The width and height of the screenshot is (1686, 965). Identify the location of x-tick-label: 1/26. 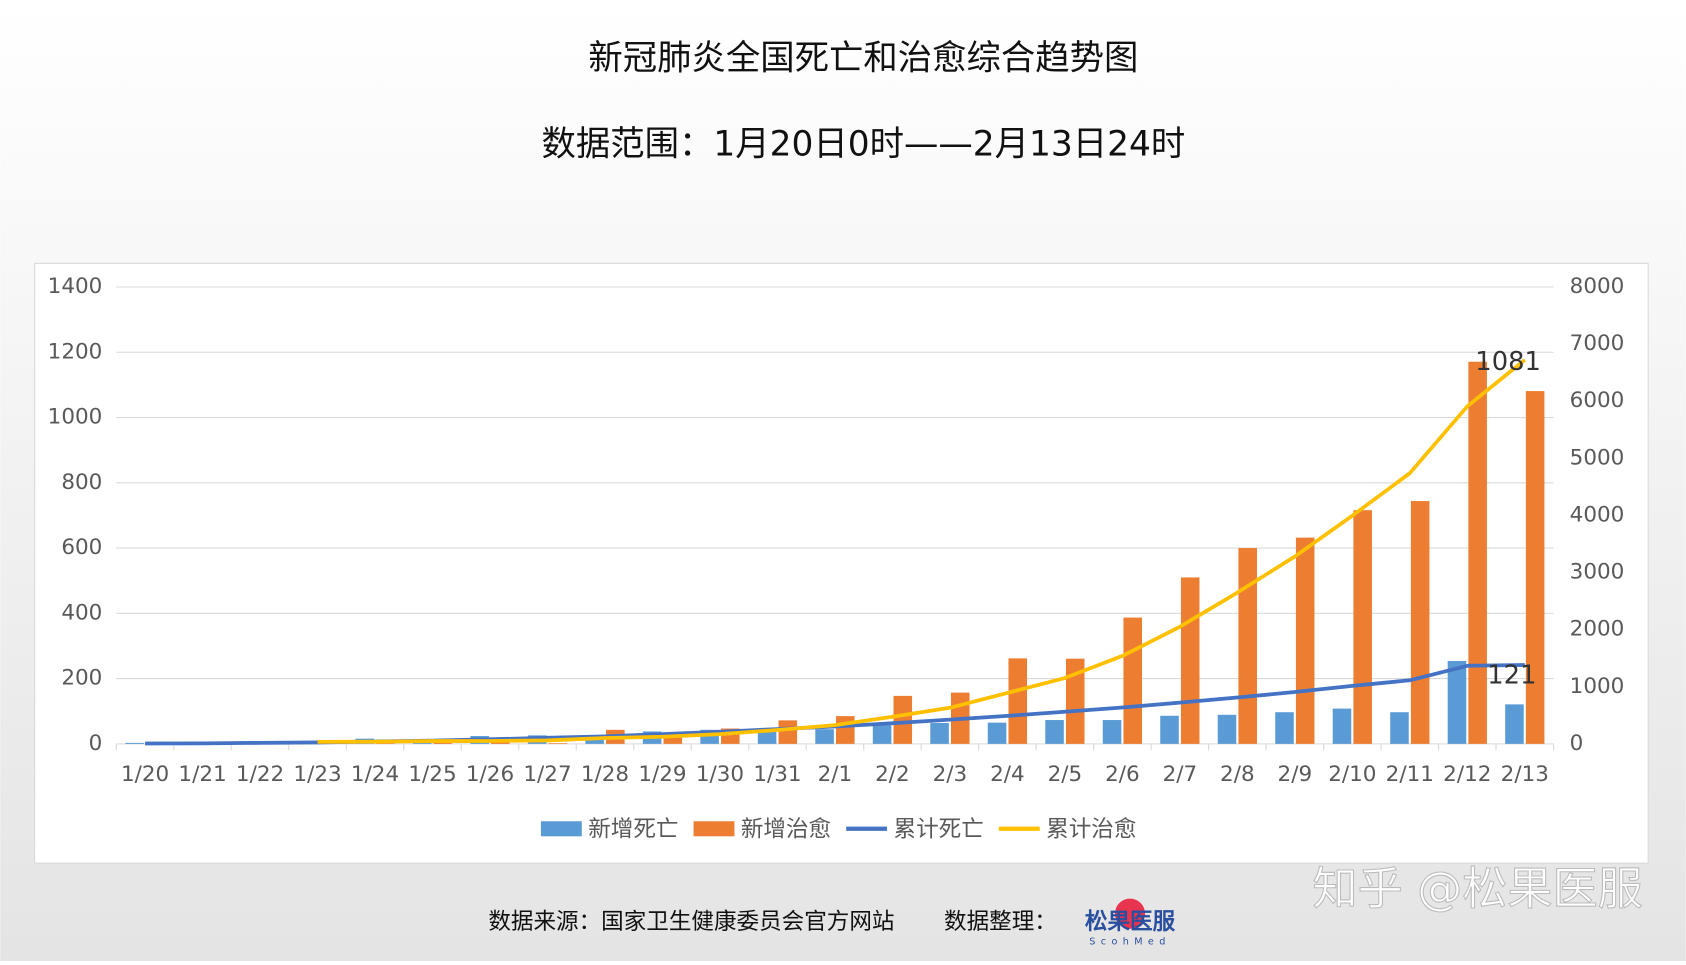
(490, 774).